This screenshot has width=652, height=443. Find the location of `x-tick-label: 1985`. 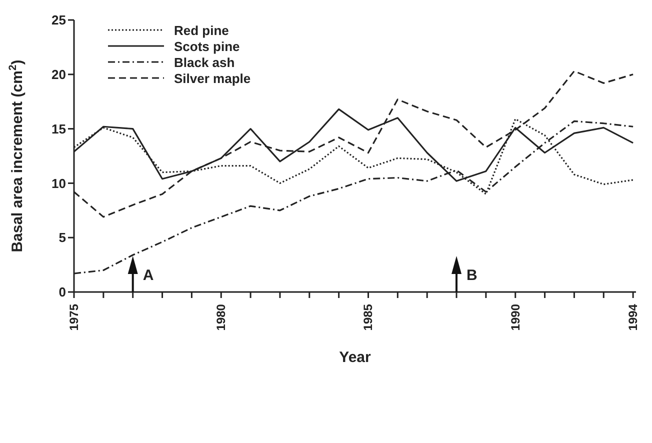

x-tick-label: 1985 is located at coordinates (368, 317).